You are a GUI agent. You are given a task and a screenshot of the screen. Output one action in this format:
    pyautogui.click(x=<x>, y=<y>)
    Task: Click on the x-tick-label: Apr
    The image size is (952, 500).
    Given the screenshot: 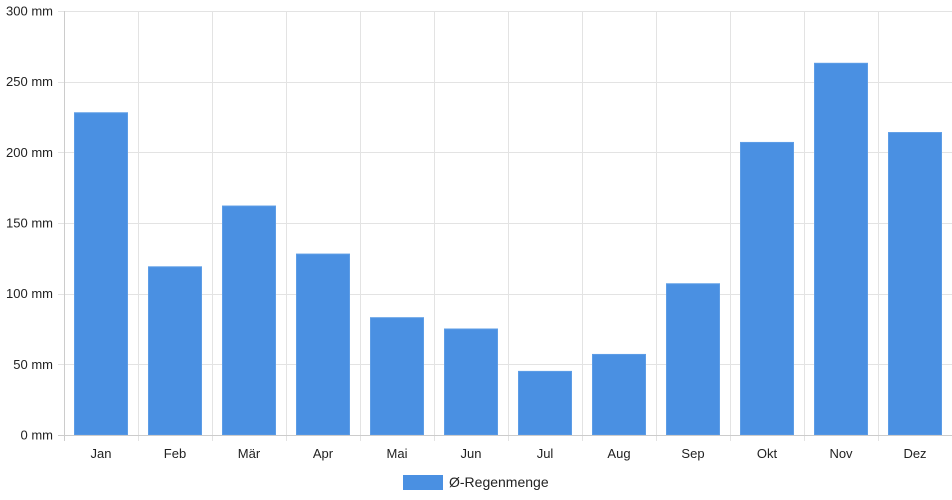 What is the action you would take?
    pyautogui.click(x=323, y=453)
    